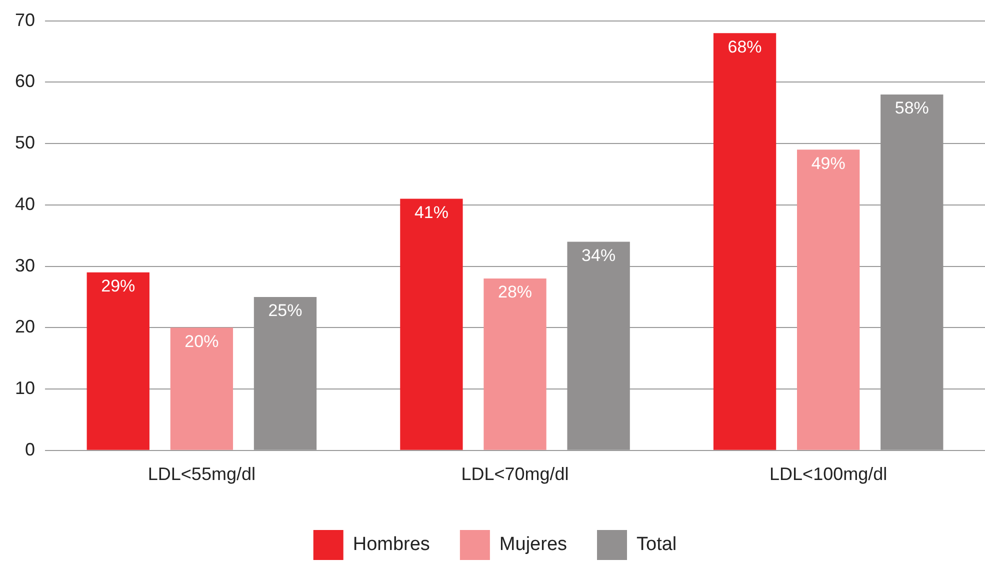  Describe the element at coordinates (25, 204) in the screenshot. I see `y-tick-label: 40` at that location.